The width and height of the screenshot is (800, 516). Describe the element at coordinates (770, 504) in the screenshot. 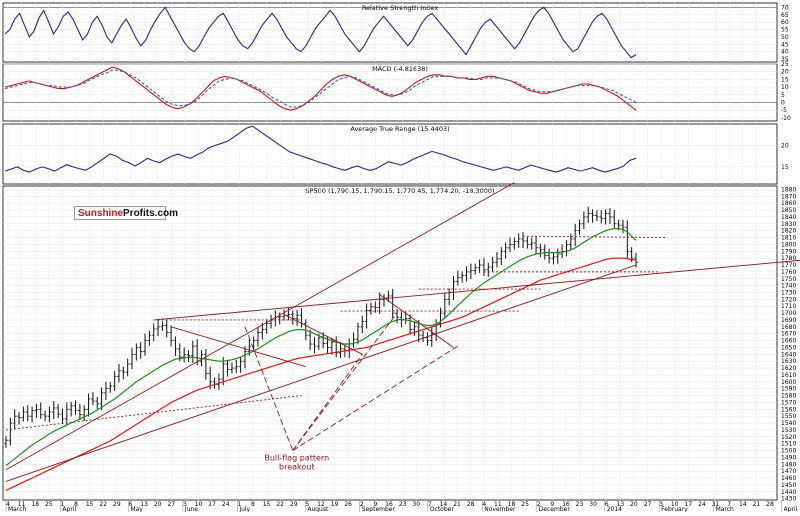

I see `x-day-label-56: 28` at that location.